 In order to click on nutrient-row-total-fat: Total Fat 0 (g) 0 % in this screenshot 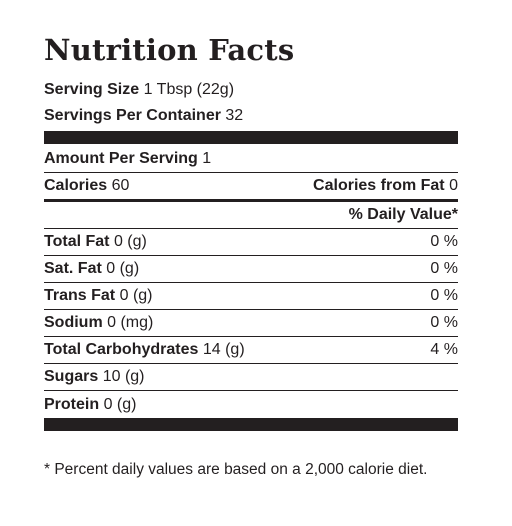, I will do `click(251, 242)`.